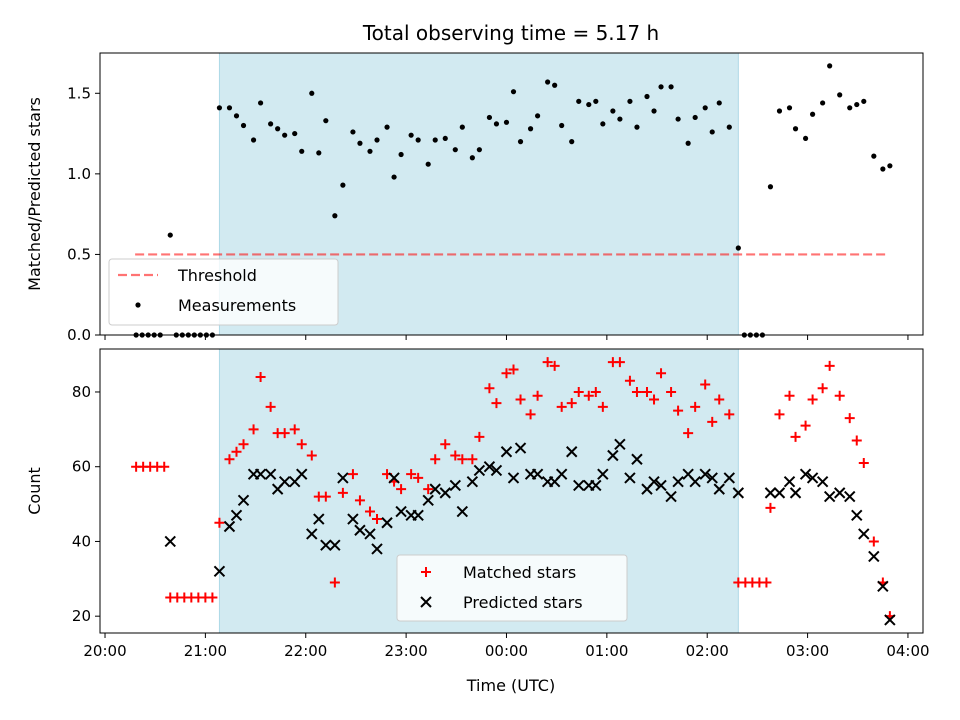  What do you see at coordinates (510, 33) in the screenshot?
I see `chart-title: Total observing time = 5.17 h` at bounding box center [510, 33].